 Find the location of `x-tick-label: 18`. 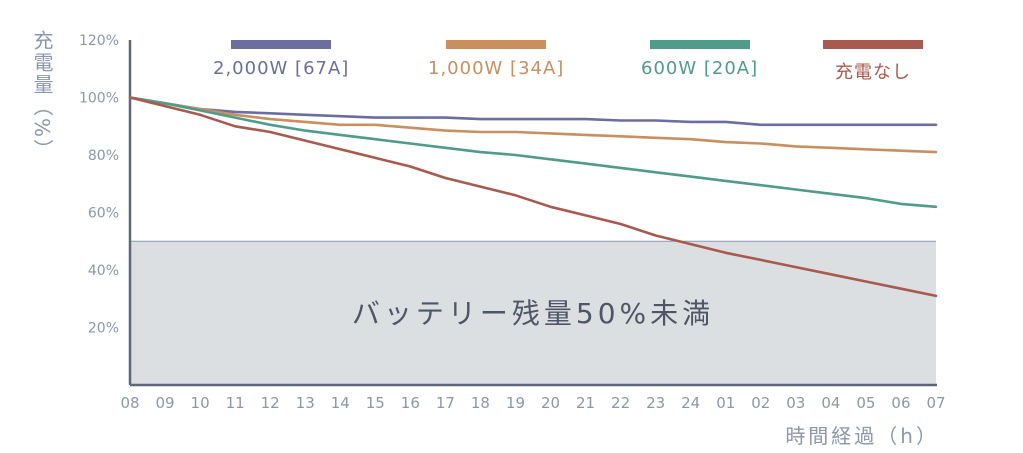

x-tick-label: 18 is located at coordinates (480, 403).